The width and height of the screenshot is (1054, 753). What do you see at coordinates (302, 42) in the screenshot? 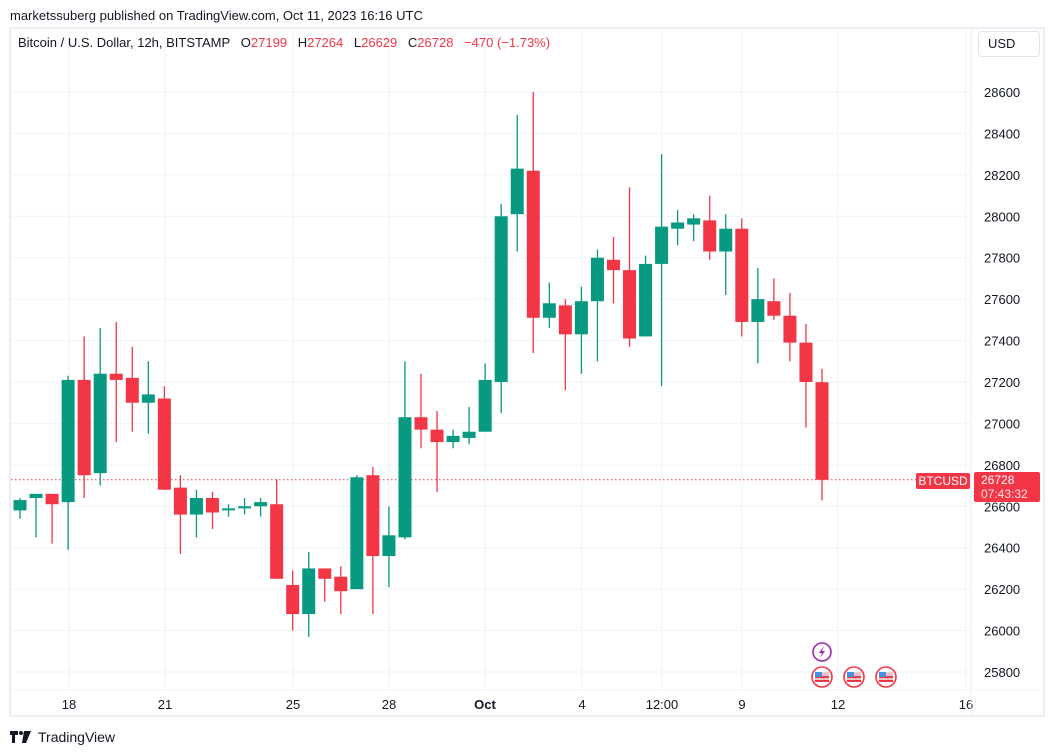
I see `high-label: H` at bounding box center [302, 42].